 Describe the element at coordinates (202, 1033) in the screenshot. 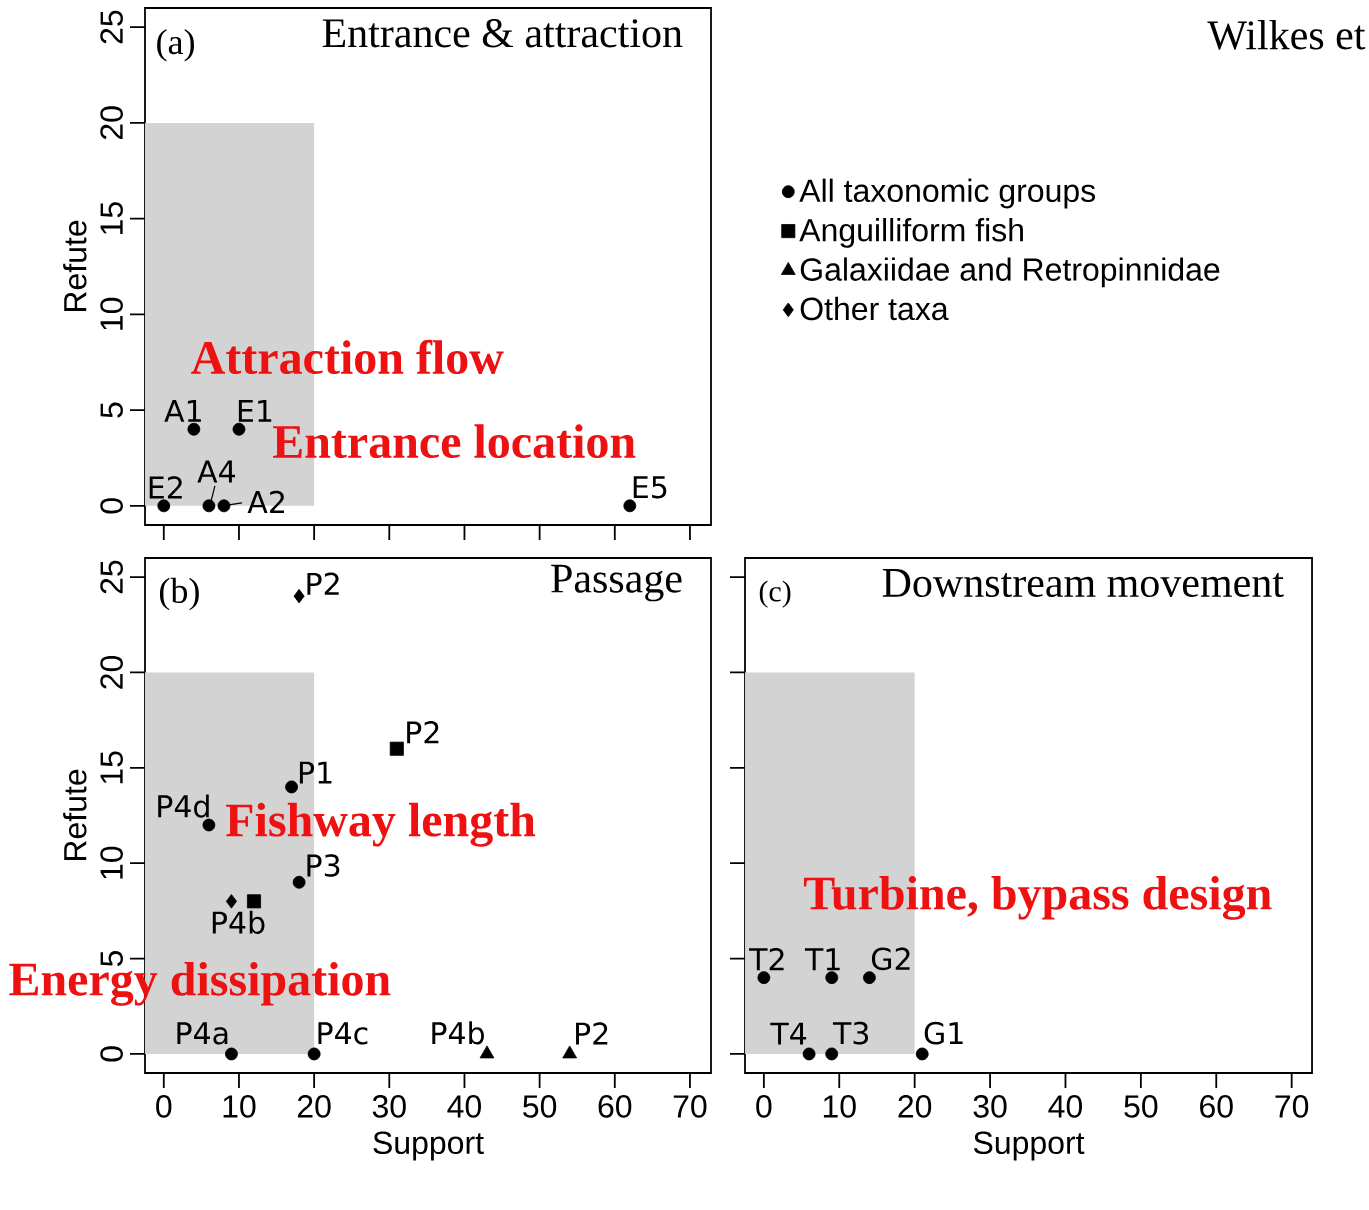

I see `annotation: P4a` at that location.